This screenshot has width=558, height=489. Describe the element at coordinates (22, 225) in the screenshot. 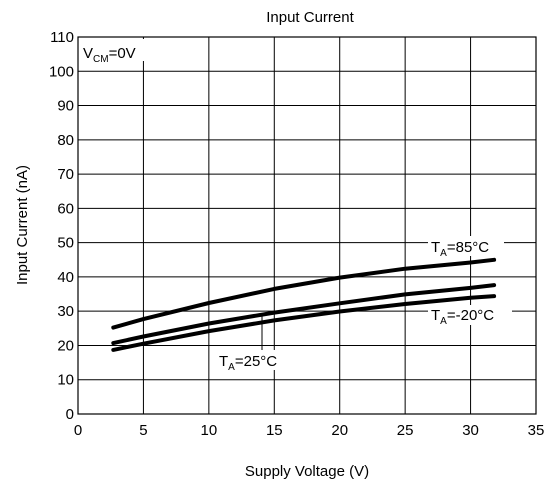

I see `y-axis-title: Input Current (nA)` at that location.